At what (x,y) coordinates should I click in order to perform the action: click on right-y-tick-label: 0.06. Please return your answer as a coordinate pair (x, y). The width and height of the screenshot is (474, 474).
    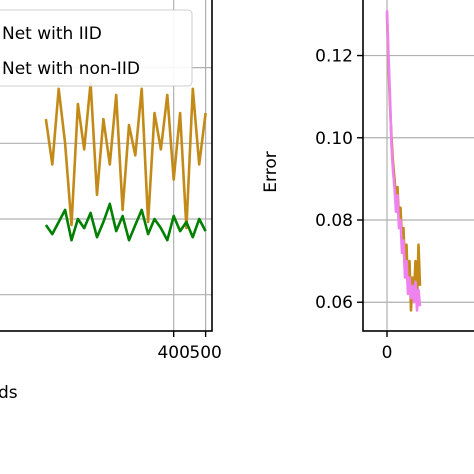
    Looking at the image, I should click on (334, 303).